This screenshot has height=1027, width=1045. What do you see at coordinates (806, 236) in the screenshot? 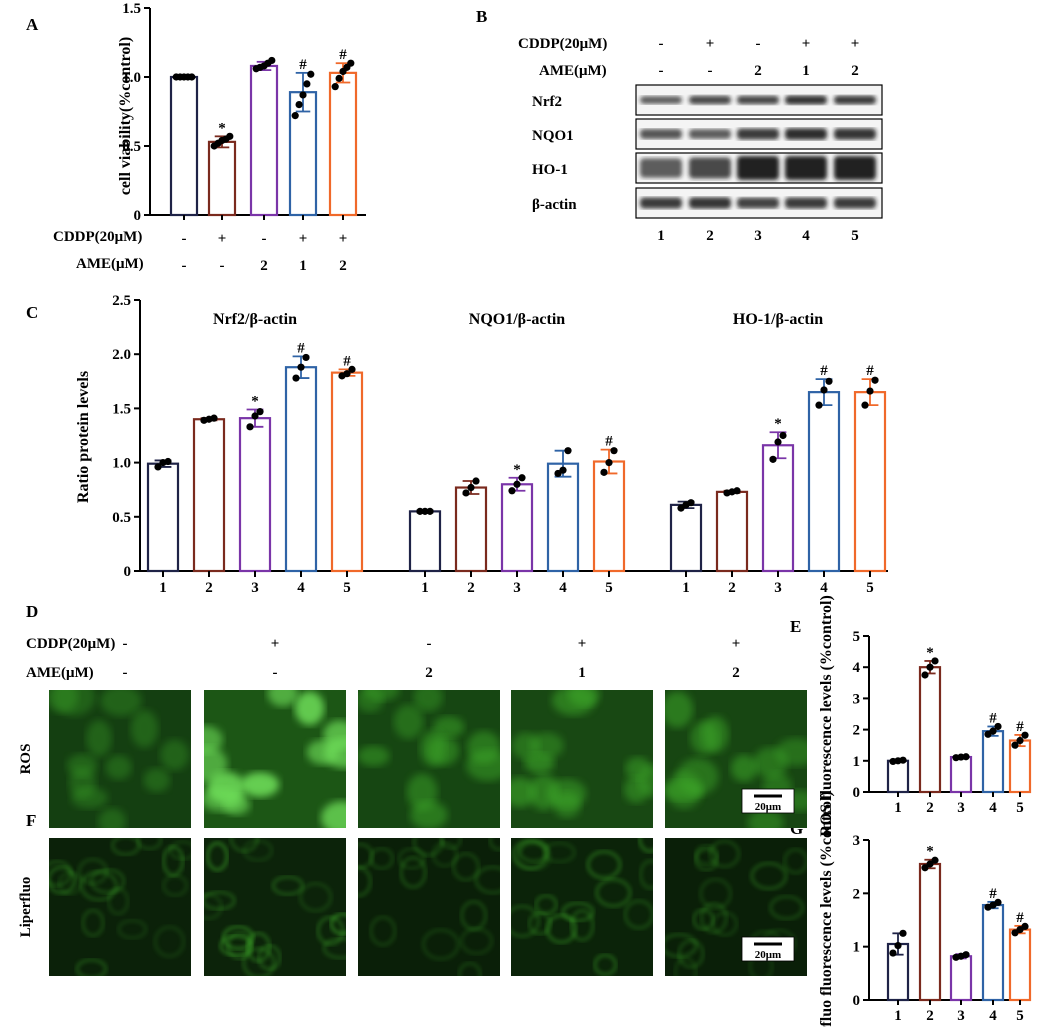
I see `blot-lane-4: 4` at bounding box center [806, 236].